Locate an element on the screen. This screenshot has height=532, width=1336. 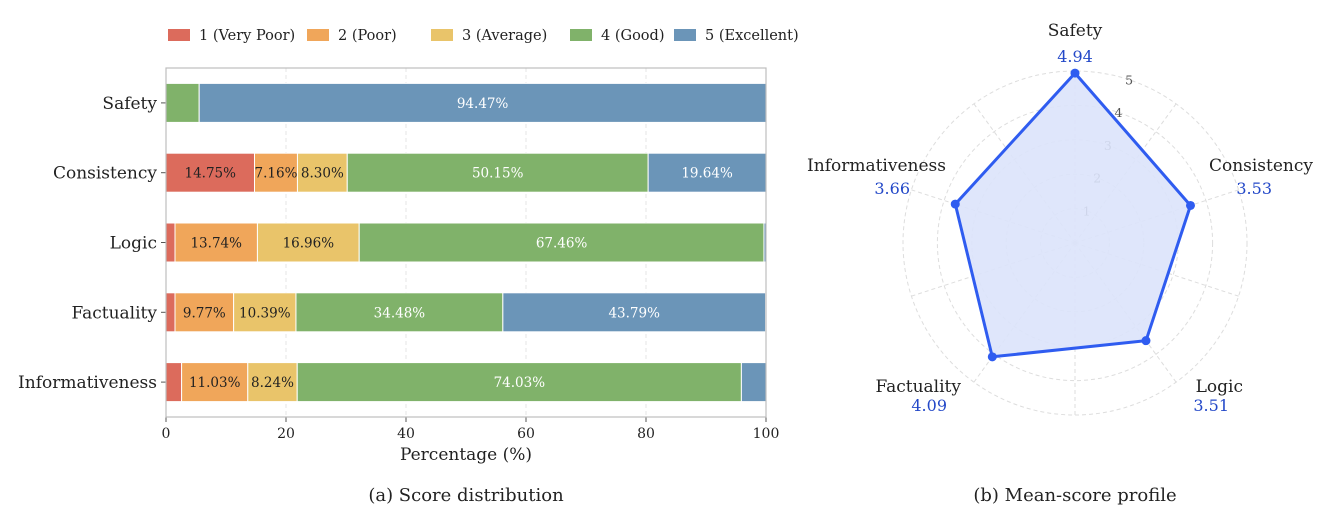
bar-data-label: 11.03% is located at coordinates (215, 383).